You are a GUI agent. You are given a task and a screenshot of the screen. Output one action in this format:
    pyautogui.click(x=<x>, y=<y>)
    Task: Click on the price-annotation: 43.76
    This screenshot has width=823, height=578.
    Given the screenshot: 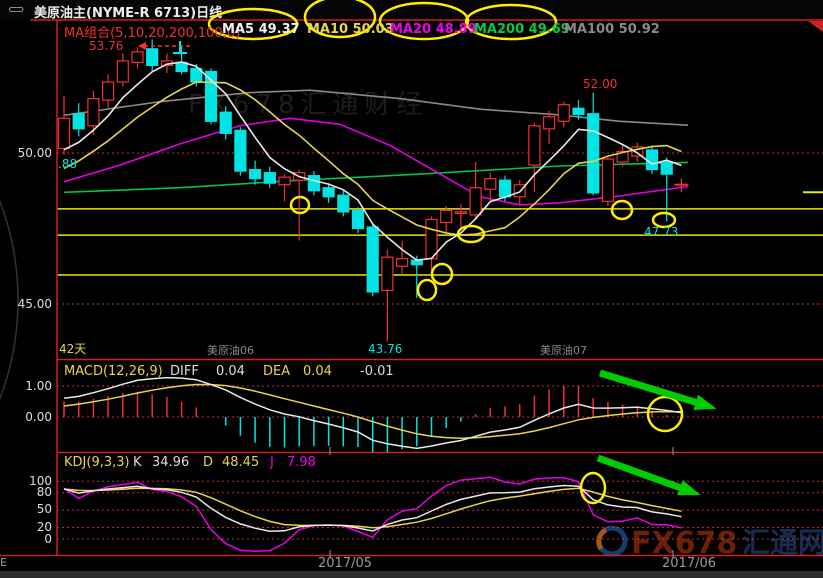 What is the action you would take?
    pyautogui.click(x=385, y=349)
    